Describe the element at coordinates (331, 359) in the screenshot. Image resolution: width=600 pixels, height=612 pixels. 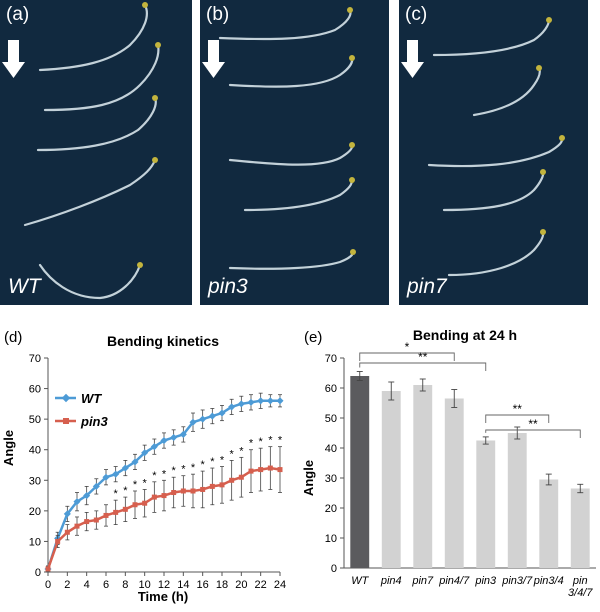
I see `y-tick-label: 70` at that location.